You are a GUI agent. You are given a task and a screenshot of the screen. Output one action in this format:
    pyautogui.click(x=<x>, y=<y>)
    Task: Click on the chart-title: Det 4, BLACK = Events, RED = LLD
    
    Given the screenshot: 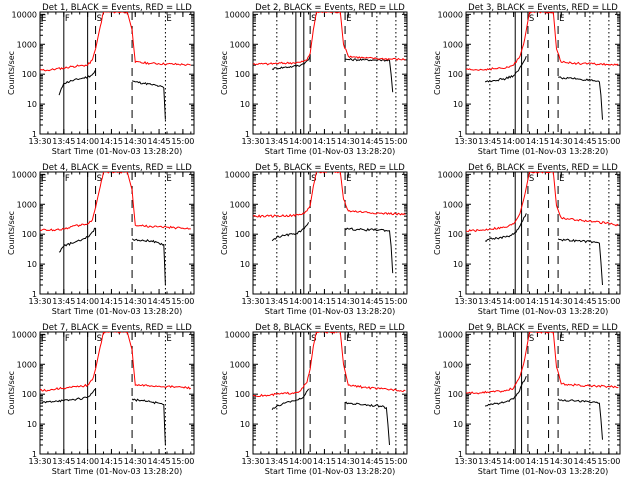 What is the action you would take?
    pyautogui.click(x=117, y=168)
    